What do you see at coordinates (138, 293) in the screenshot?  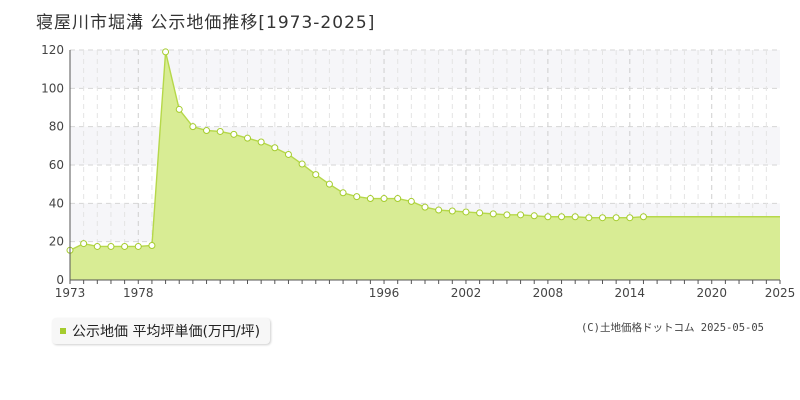 I see `x-tick-label: 1978` at bounding box center [138, 293].